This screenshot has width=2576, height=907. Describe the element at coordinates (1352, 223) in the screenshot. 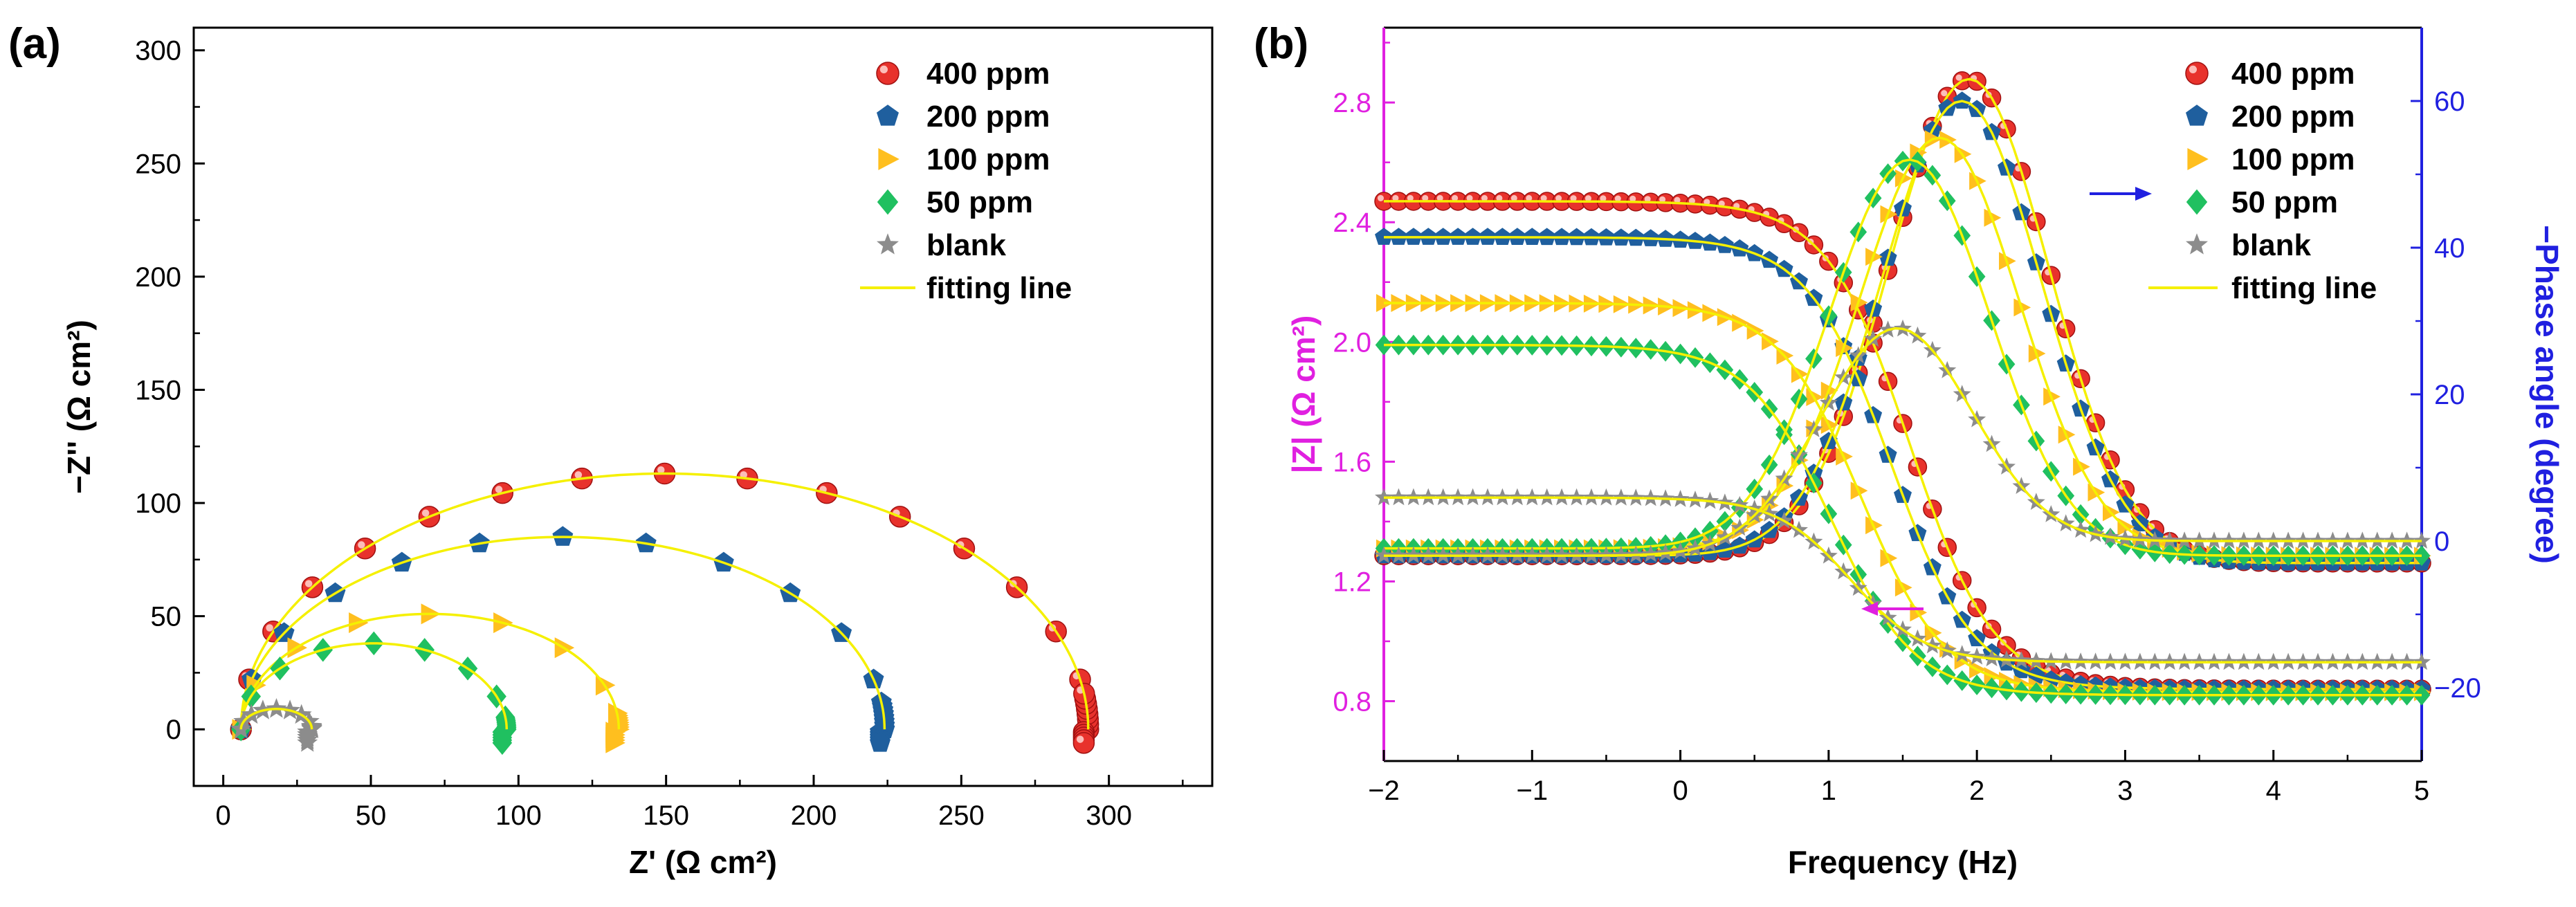

I see `b-left-tick-label: 2.4` at that location.